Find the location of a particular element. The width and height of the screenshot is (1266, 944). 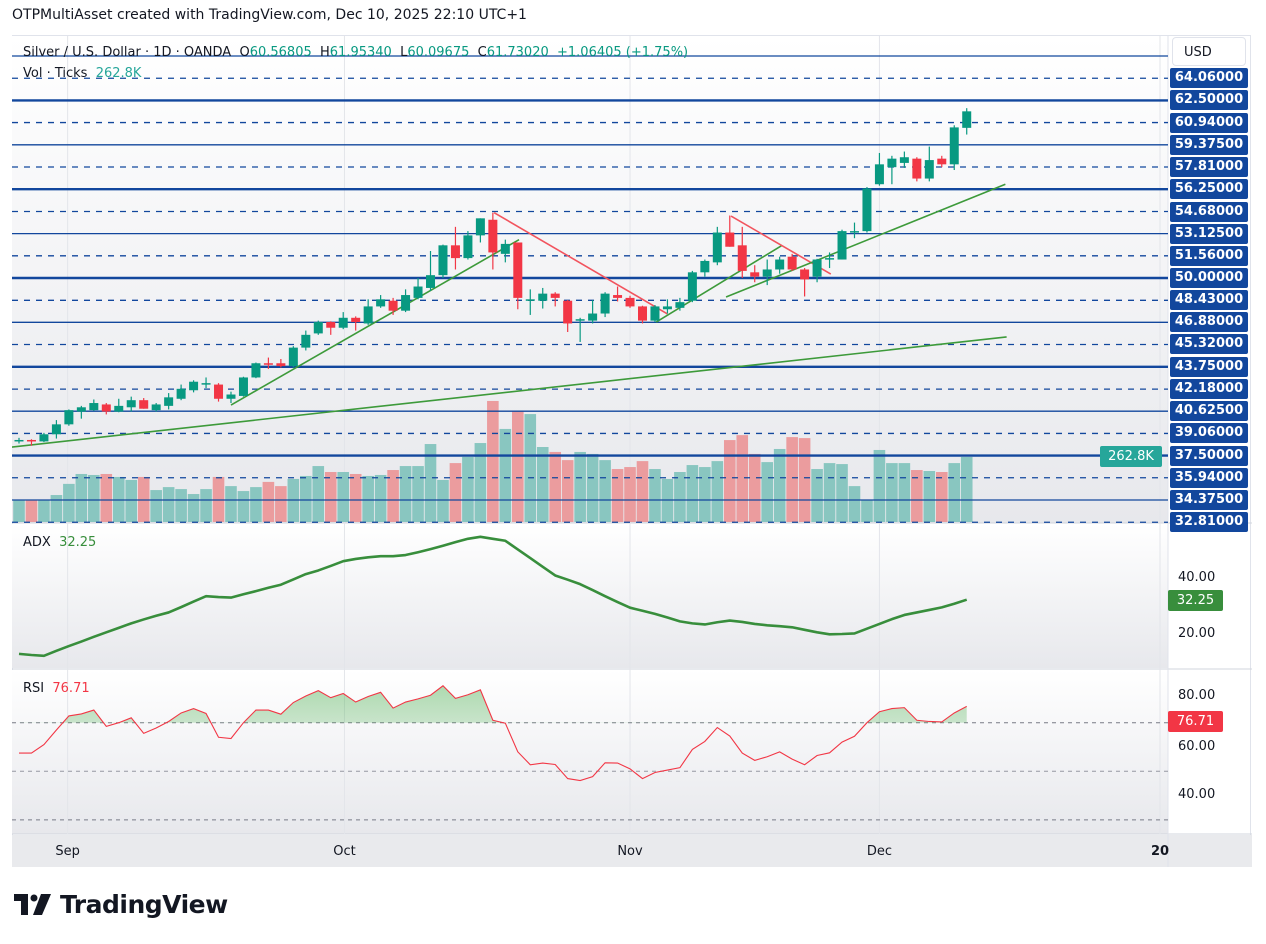

rsi-legend: RSI 76.71 is located at coordinates (56, 688).